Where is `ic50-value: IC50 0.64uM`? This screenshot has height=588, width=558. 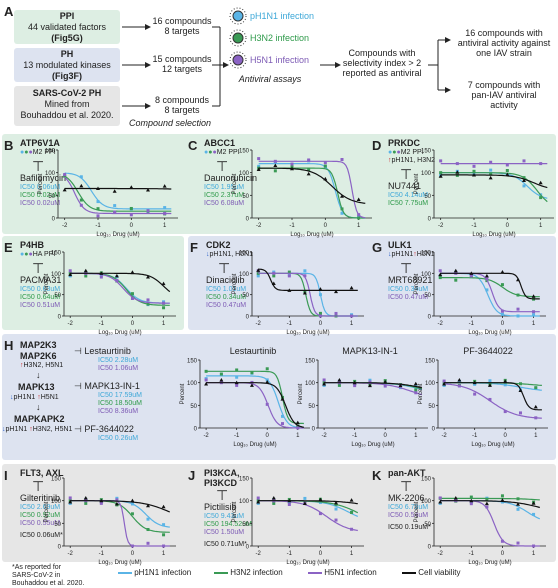
ic50-value: IC50 0.64uM is located at coordinates (40, 297).